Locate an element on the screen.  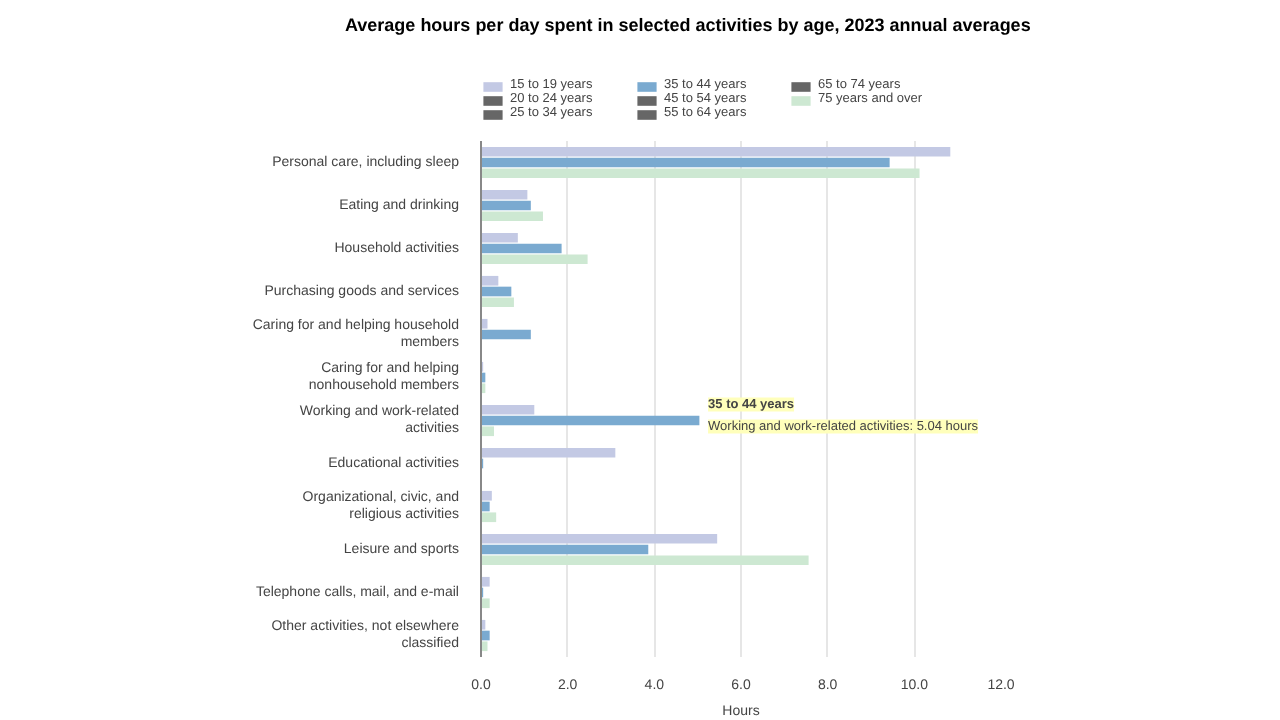
chart-title: Average hours per day spent in selected activities by age, 2023 annual averages is located at coordinates (688, 25).